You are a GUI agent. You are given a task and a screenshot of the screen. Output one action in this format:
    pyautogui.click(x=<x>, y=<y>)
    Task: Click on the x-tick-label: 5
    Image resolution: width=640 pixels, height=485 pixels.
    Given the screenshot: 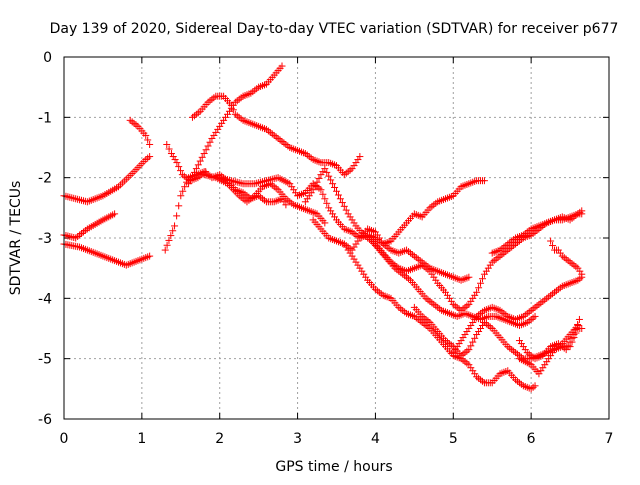 What is the action you would take?
    pyautogui.click(x=453, y=439)
    